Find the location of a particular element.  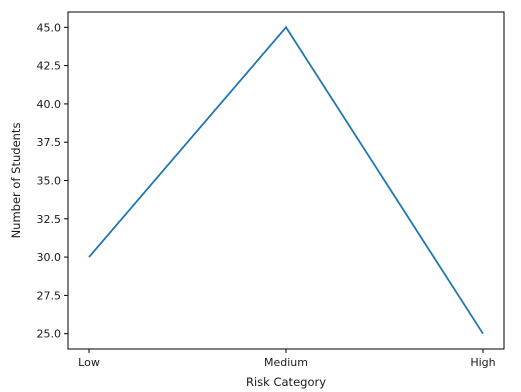

y-tick-label: 25.0 is located at coordinates (49, 334).